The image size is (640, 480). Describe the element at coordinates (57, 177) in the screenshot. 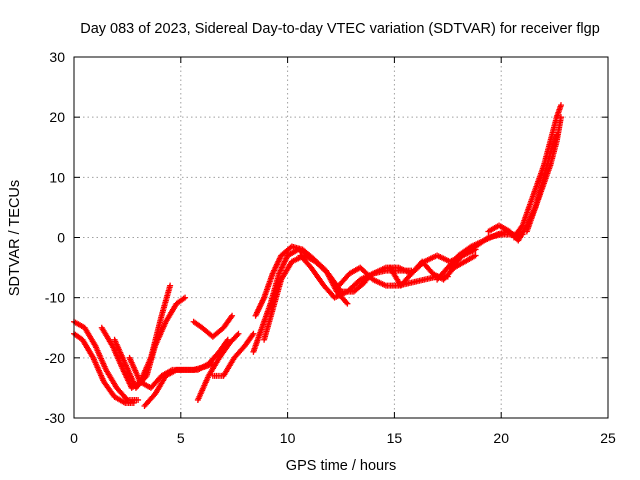

I see `y-tick-label: 10` at that location.